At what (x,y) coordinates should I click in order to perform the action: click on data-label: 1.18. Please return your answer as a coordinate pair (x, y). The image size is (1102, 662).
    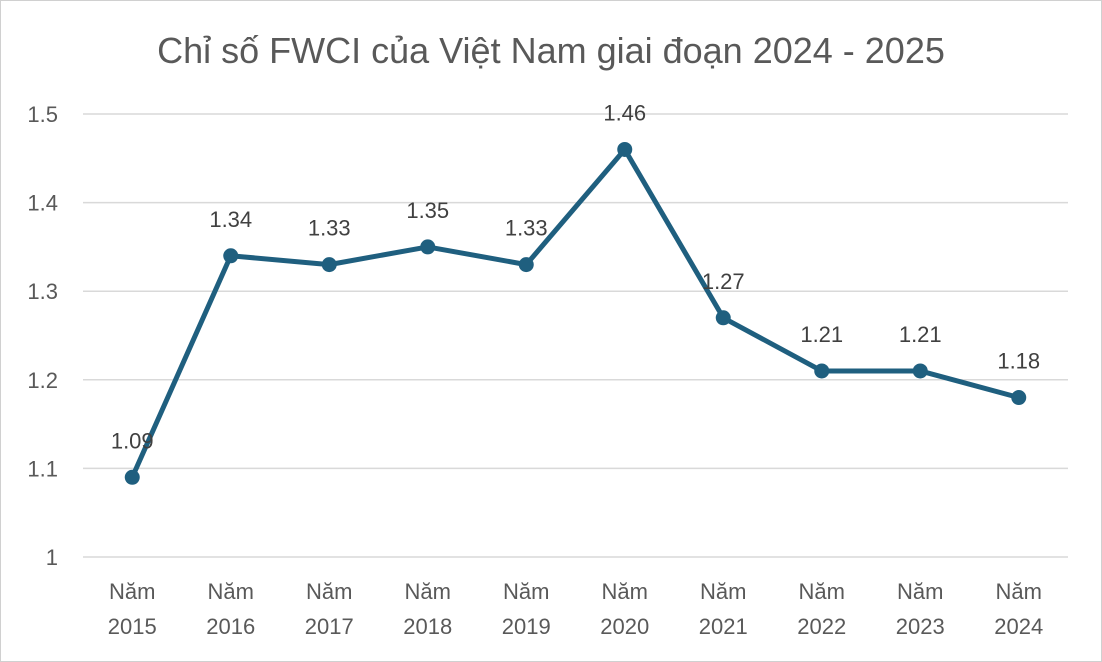
    Looking at the image, I should click on (1018, 361).